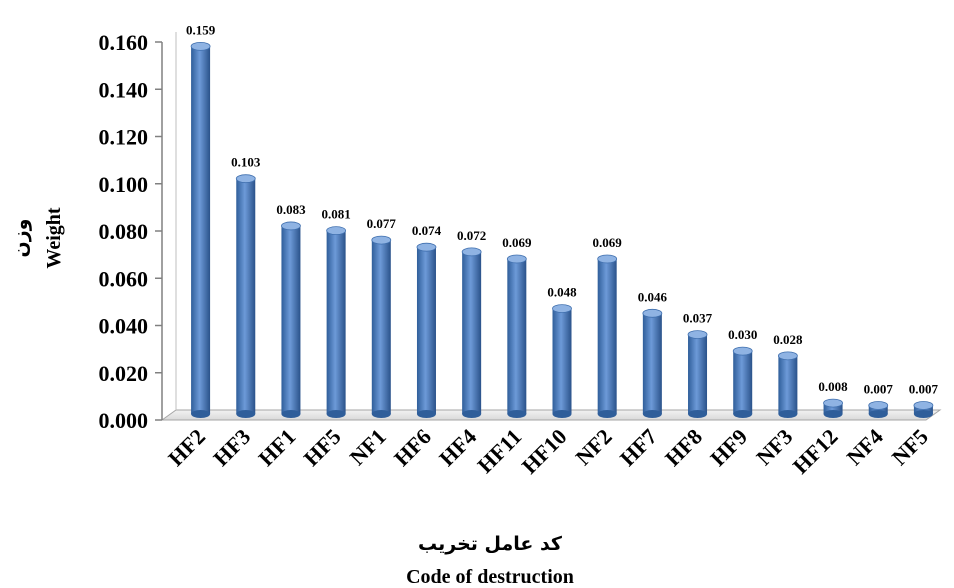  I want to click on data-label: 0.072, so click(471, 235).